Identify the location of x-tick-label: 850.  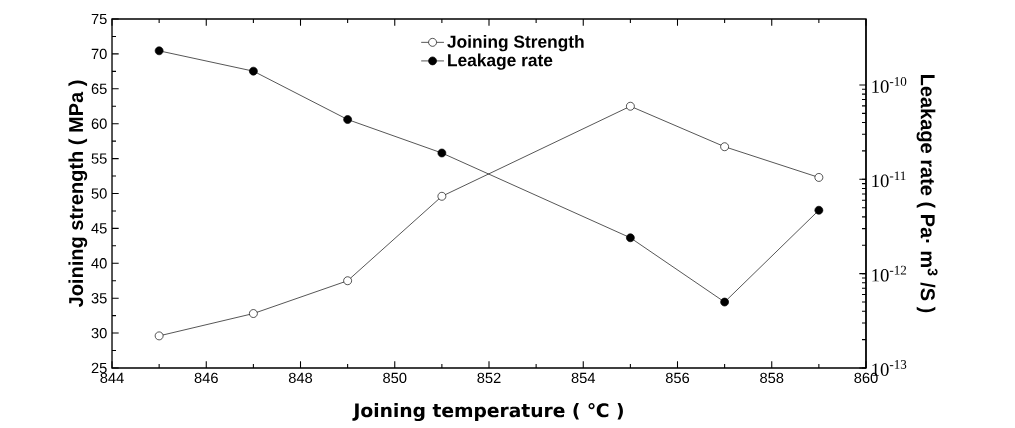
(395, 378).